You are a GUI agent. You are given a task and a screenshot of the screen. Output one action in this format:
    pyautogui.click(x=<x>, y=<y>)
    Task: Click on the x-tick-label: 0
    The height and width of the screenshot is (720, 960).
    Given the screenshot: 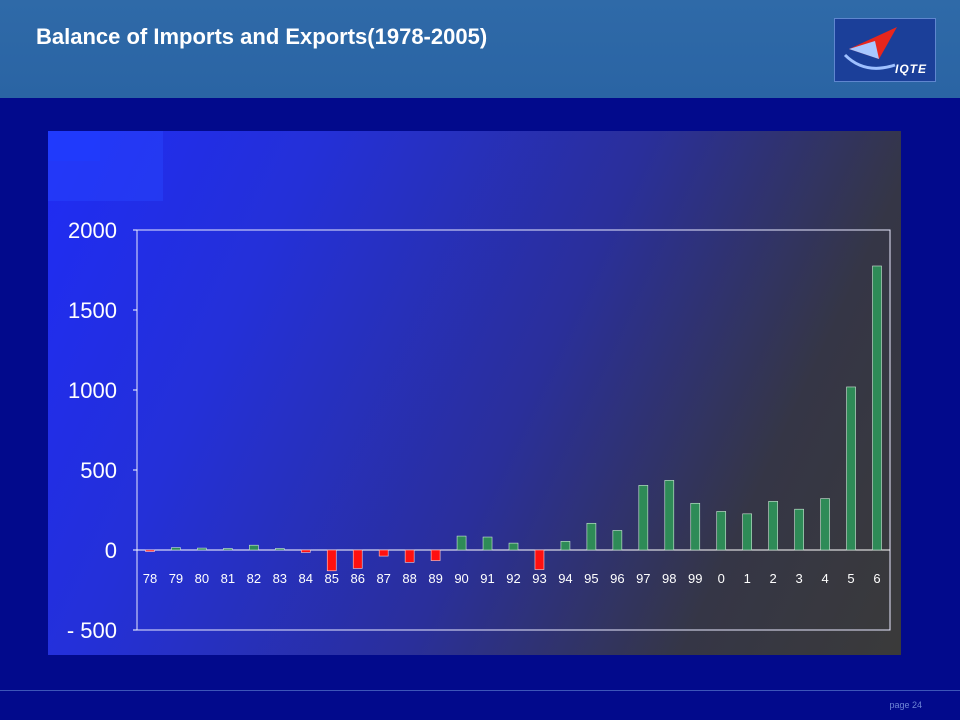 What is the action you would take?
    pyautogui.click(x=721, y=578)
    